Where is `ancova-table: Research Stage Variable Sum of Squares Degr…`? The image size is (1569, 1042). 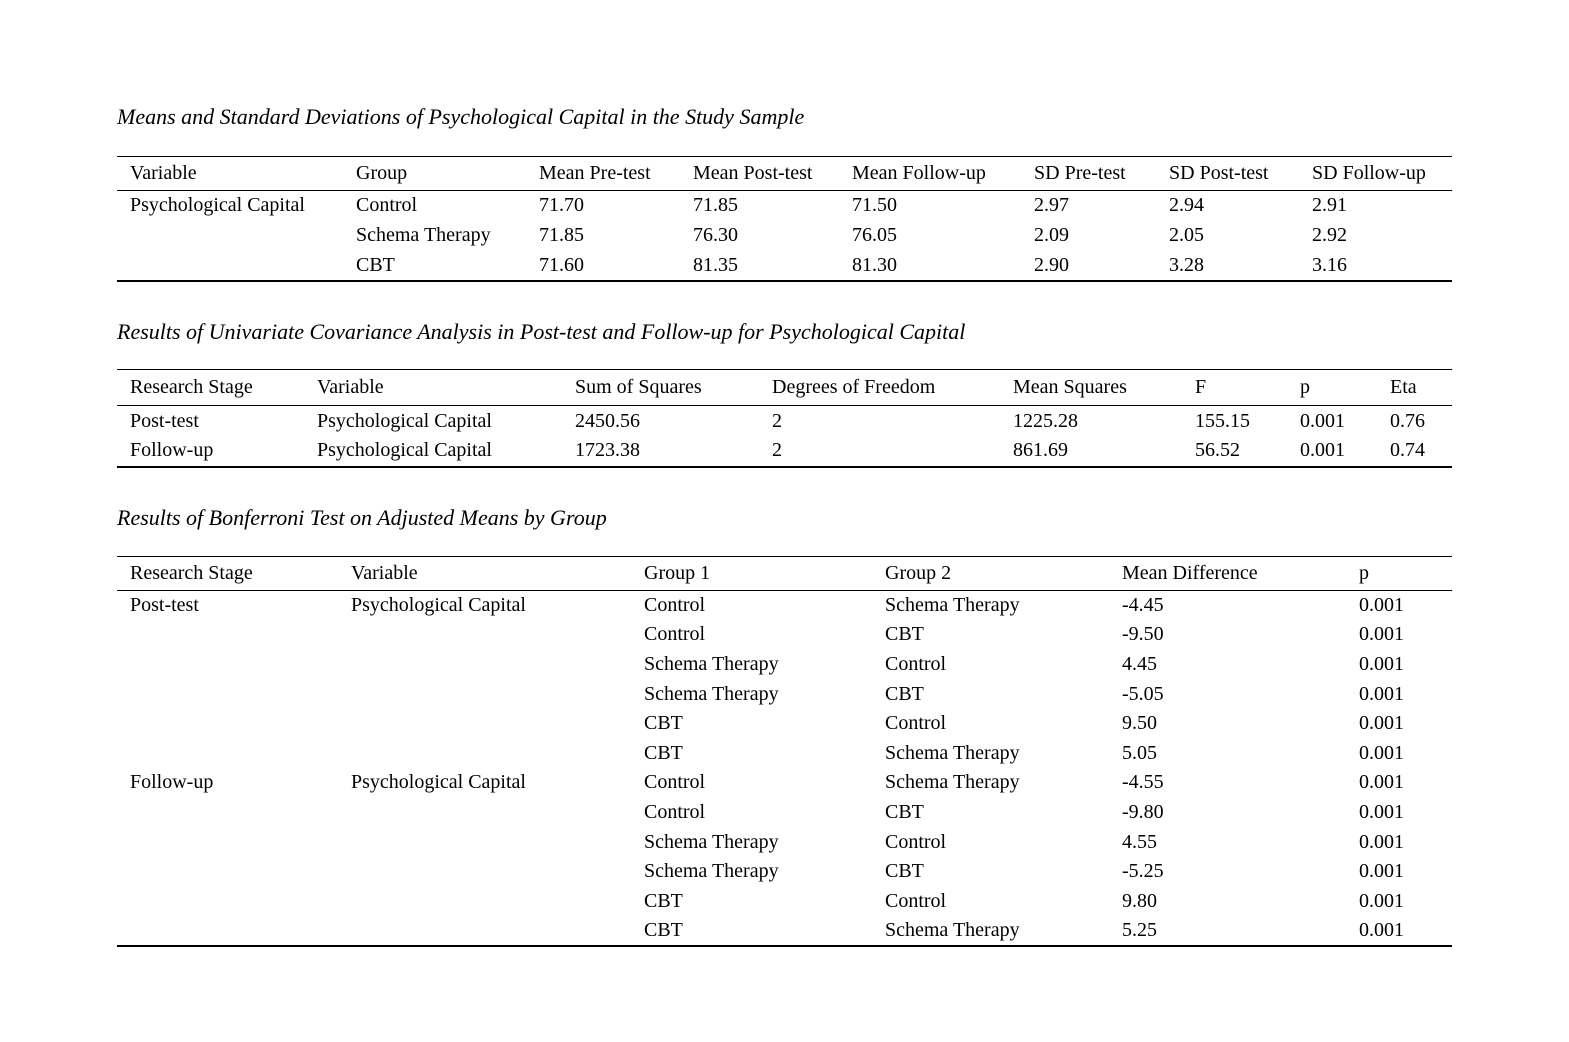
ancova-table: Research Stage Variable Sum of Squares Degr… is located at coordinates (784, 418).